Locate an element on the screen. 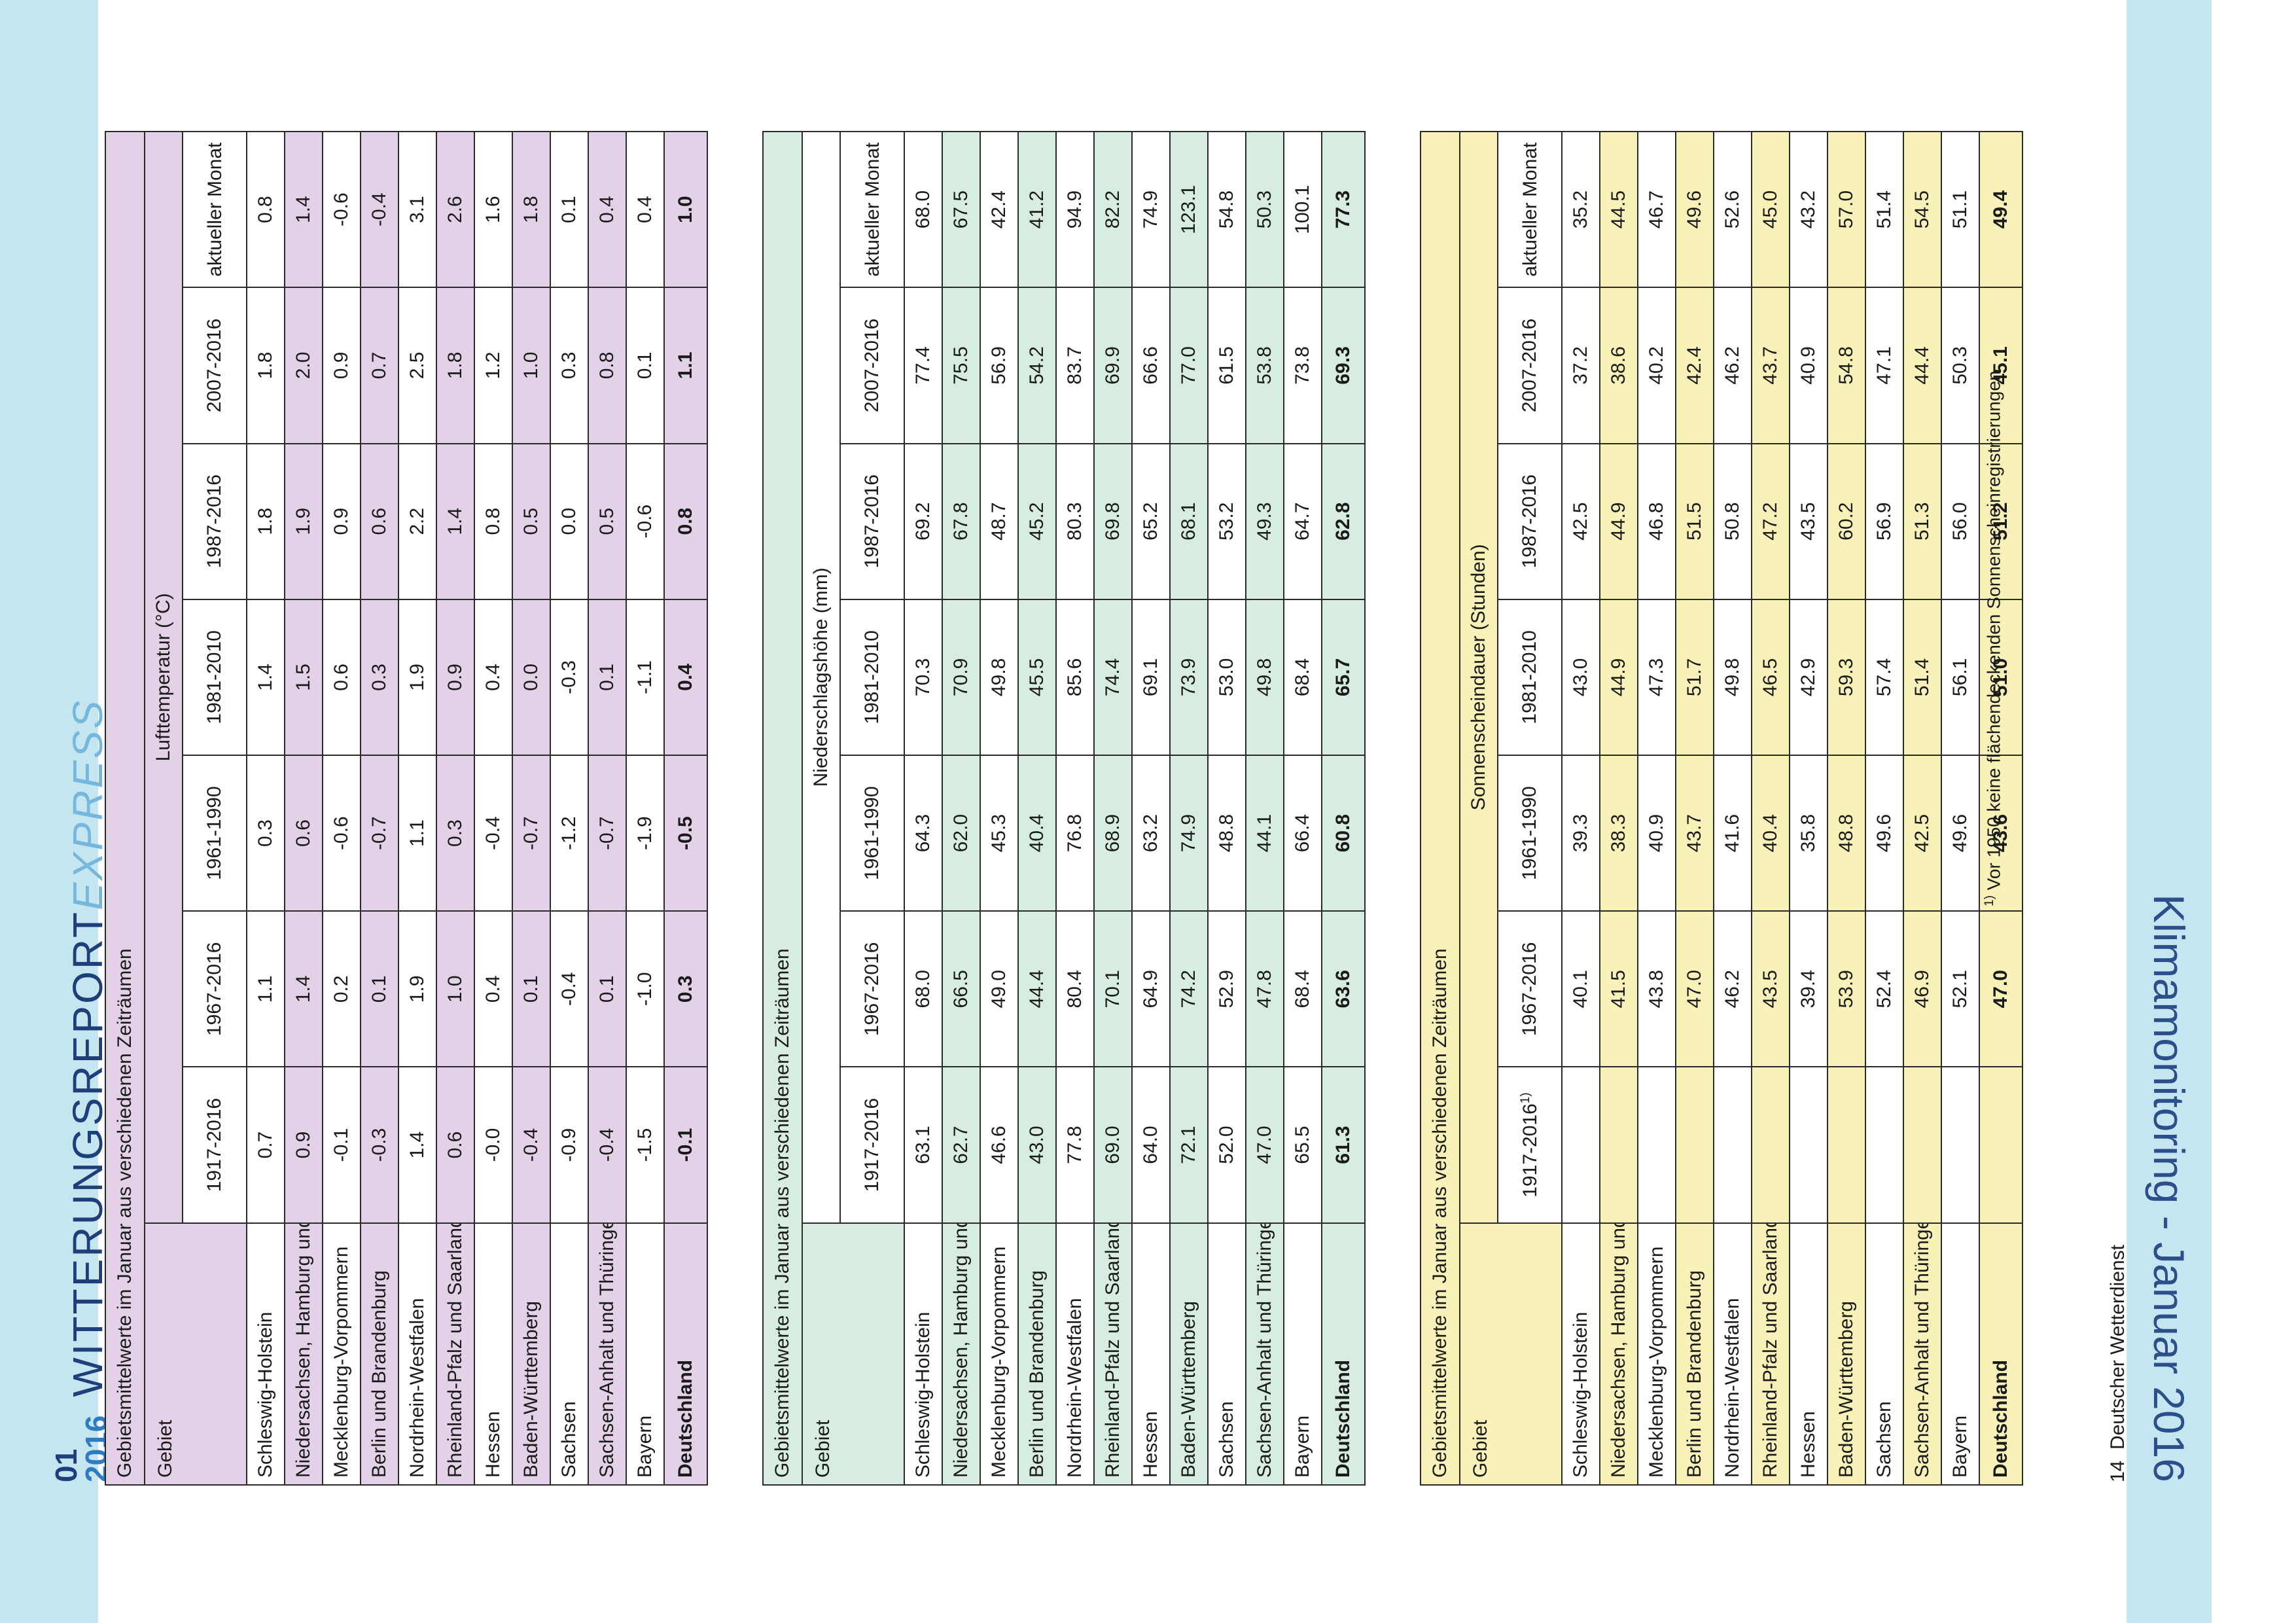  value-cell: 37.2 is located at coordinates (1581, 365).